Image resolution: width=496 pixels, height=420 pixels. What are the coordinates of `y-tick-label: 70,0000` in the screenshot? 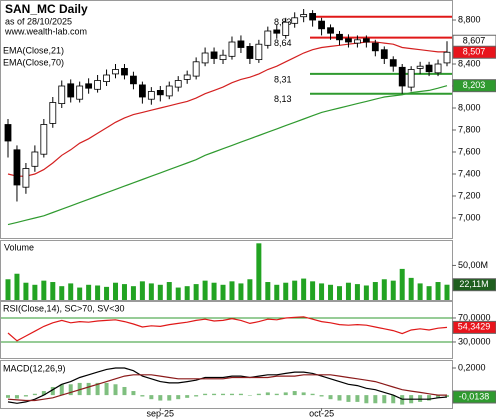 It's located at (474, 317).